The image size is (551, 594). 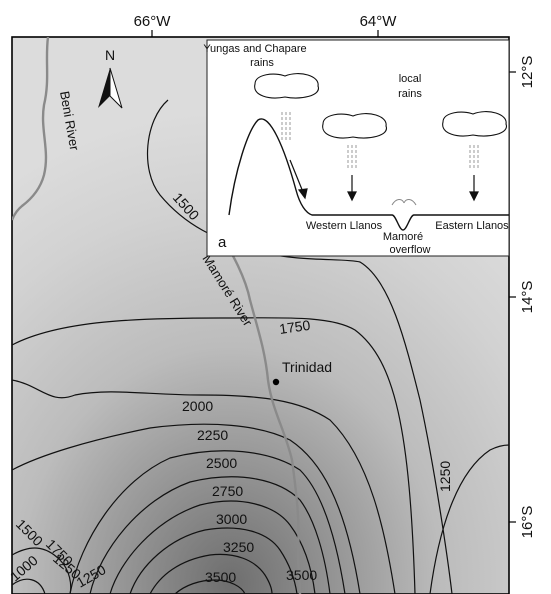 I want to click on lat-label-12s: 12°S, so click(x=527, y=72).